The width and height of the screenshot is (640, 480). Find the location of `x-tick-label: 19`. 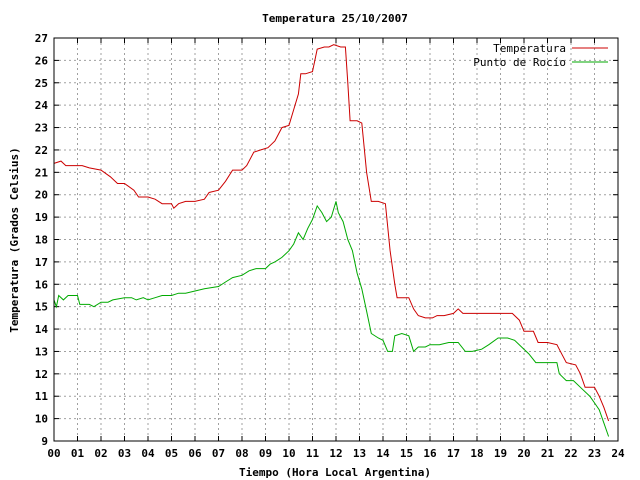

x-tick-label: 19 is located at coordinates (500, 453).